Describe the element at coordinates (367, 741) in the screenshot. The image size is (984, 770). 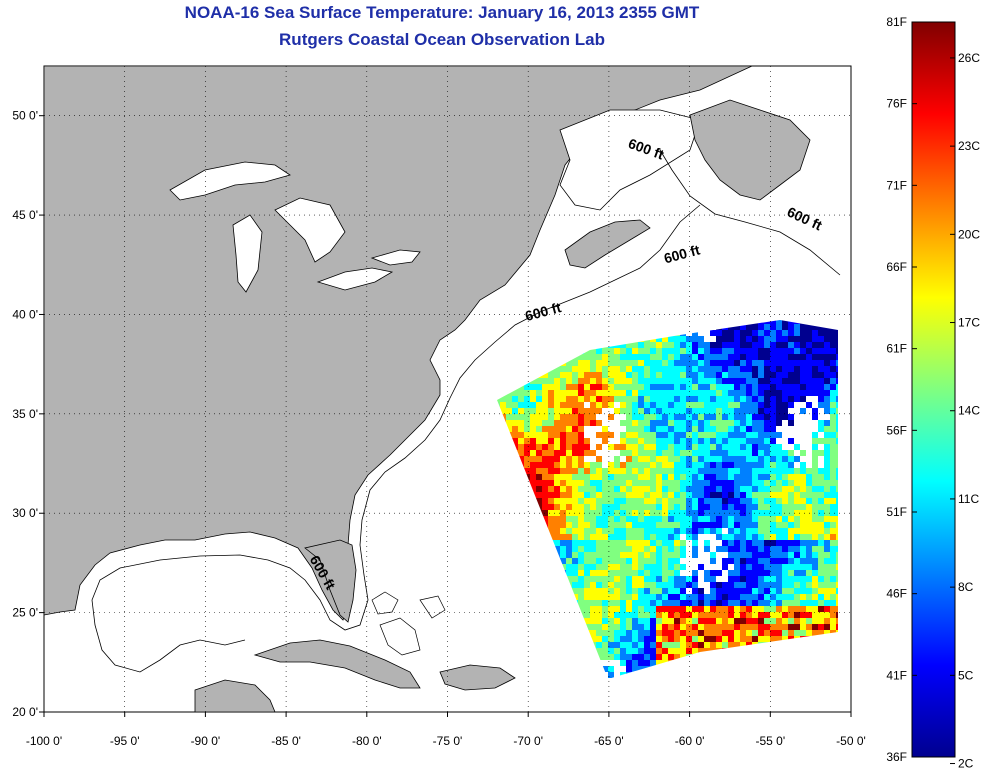
I see `x-tick-label: -80 0'` at that location.